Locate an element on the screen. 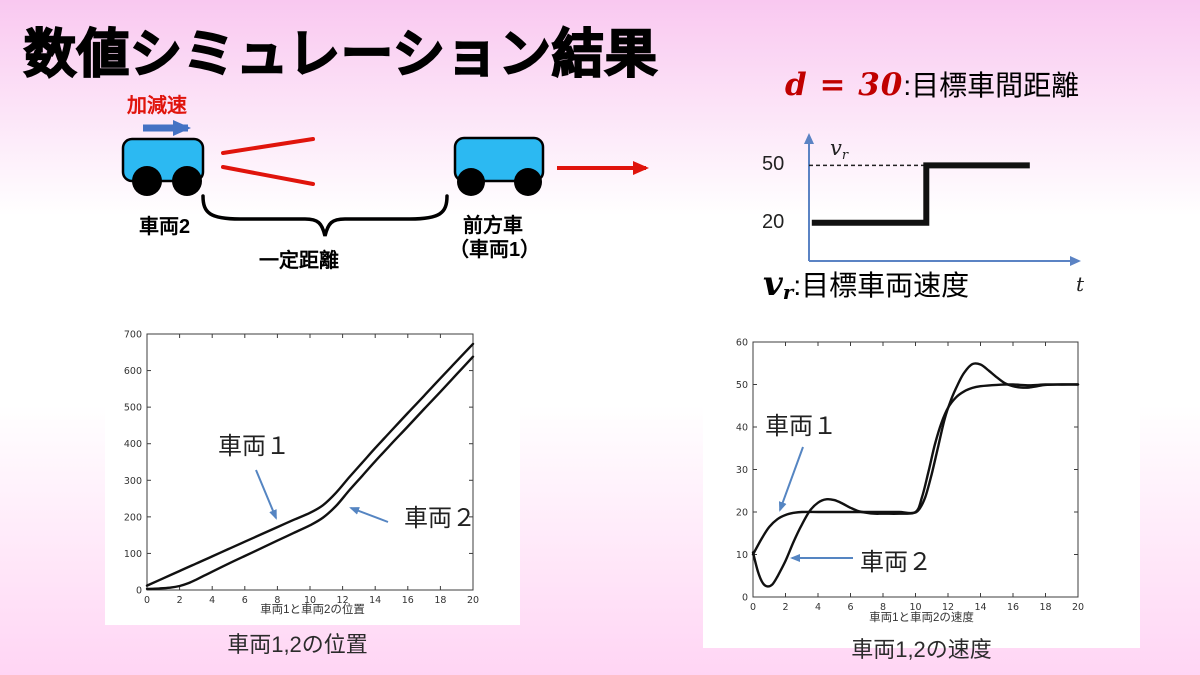  front-car-label-1: 前方車 is located at coordinates (493, 226).